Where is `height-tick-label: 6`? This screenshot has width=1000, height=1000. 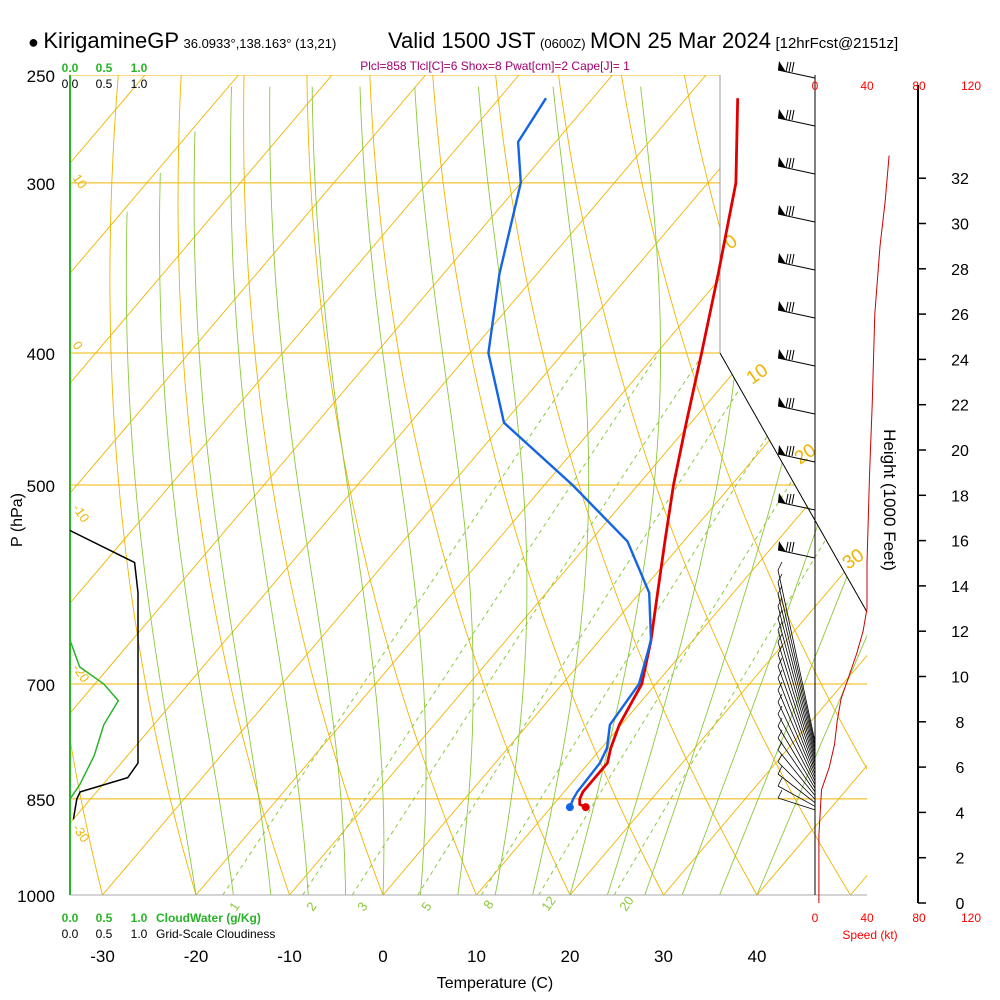
height-tick-label: 6 is located at coordinates (960, 768).